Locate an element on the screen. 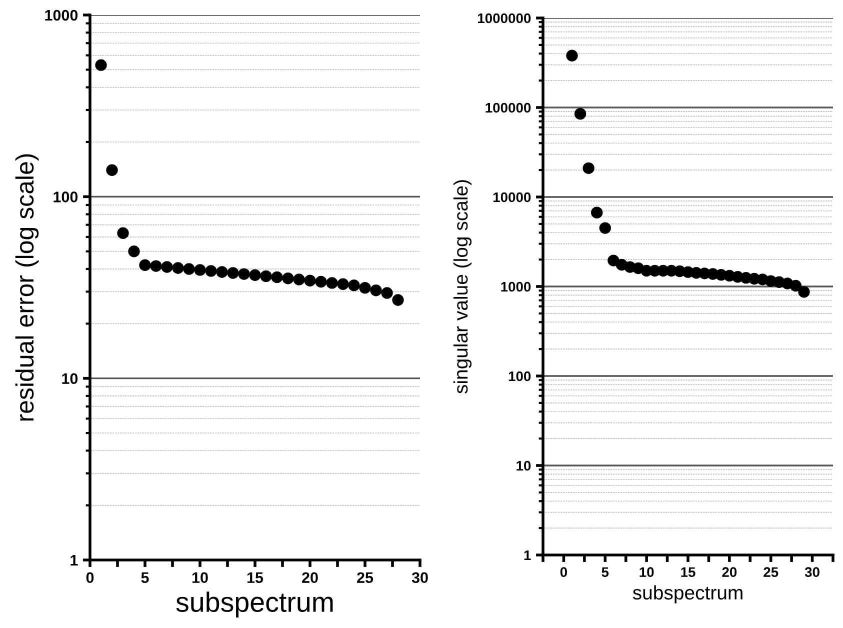  y-tick-label: 10000 is located at coordinates (512, 197).